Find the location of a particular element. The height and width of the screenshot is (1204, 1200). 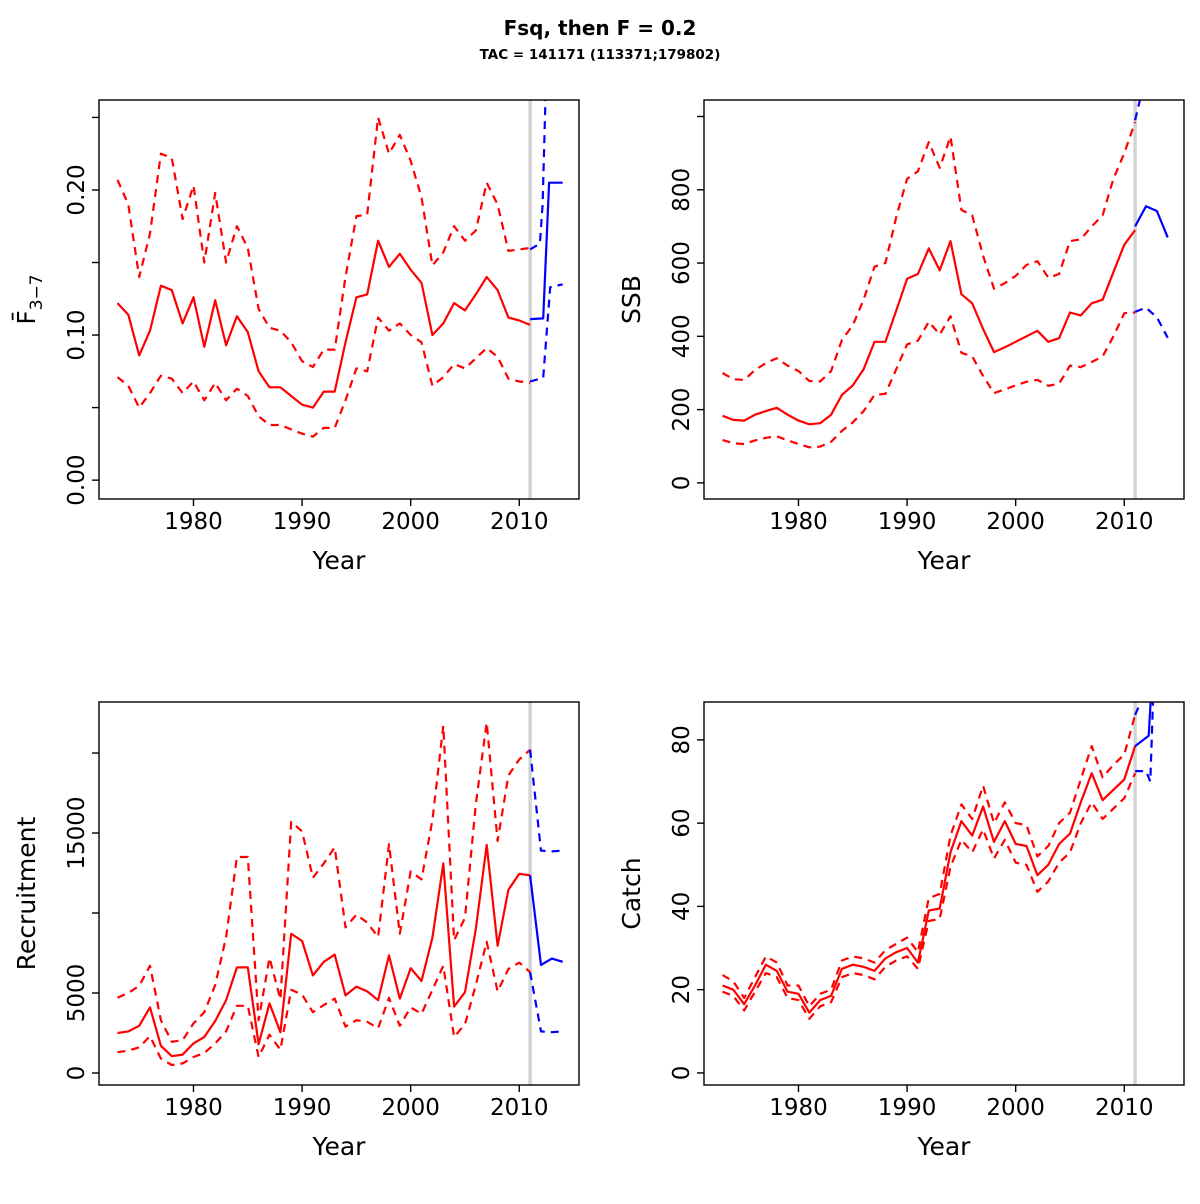

fbar-forecast-lower-line is located at coordinates (546, 333).